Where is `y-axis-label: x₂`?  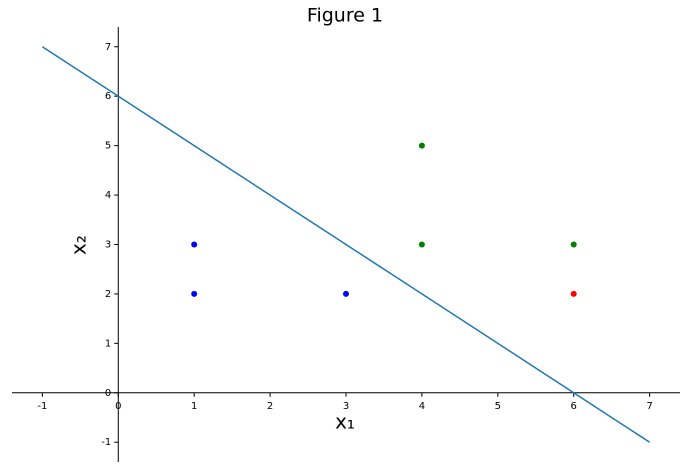
y-axis-label: x₂ is located at coordinates (79, 245).